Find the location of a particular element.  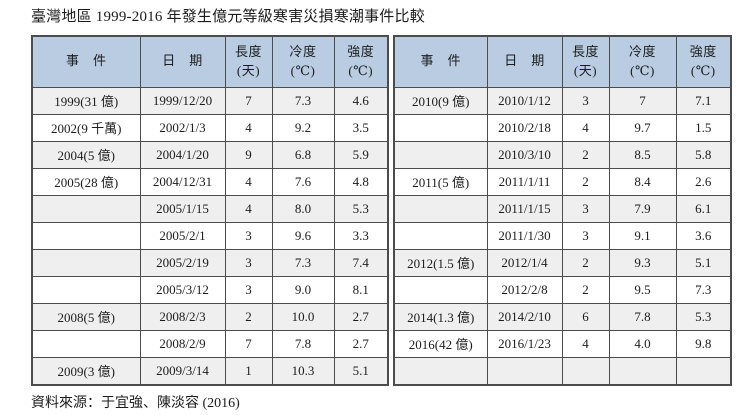

event-cell: 2011(5 億) is located at coordinates (440, 181).